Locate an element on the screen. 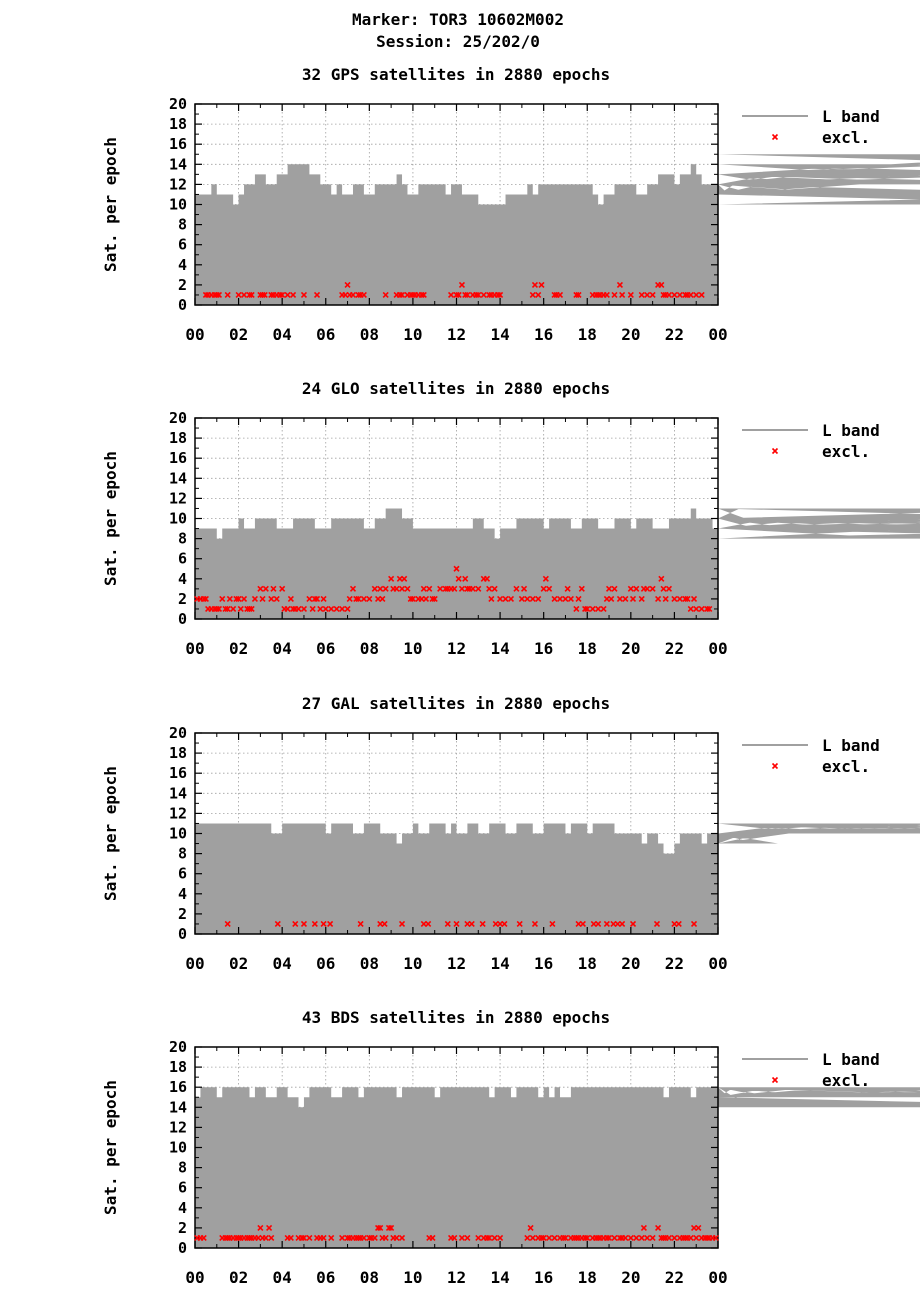 The image size is (920, 1300). chart-title: 24 GLO satellites in 2880 epochs is located at coordinates (456, 388).